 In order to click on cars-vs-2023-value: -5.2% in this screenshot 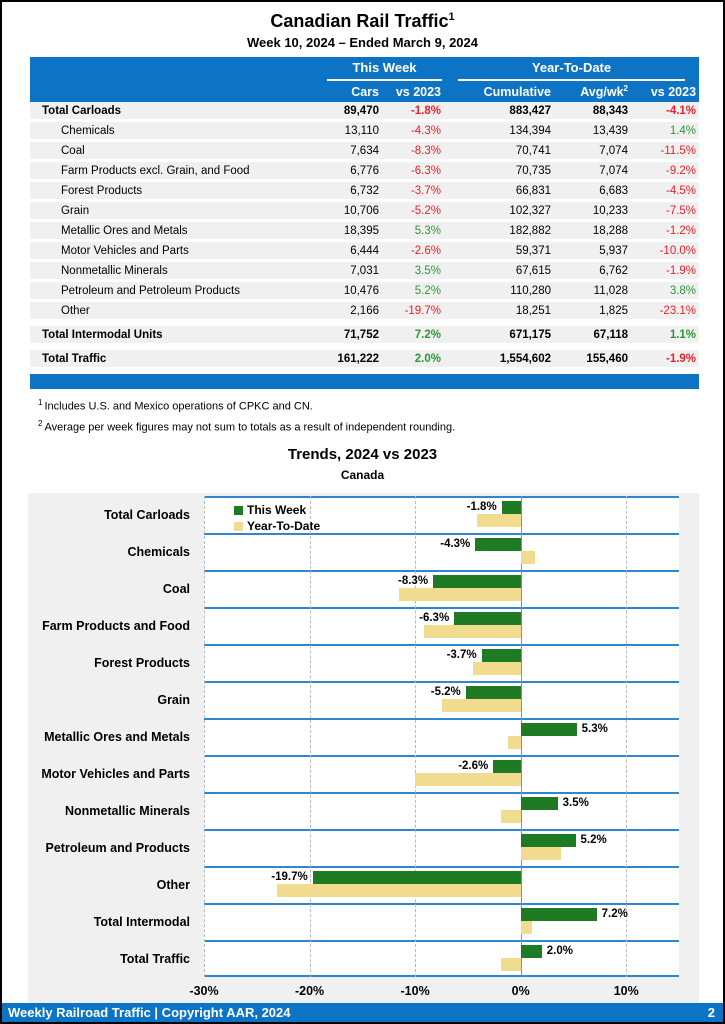, I will do `click(413, 212)`.